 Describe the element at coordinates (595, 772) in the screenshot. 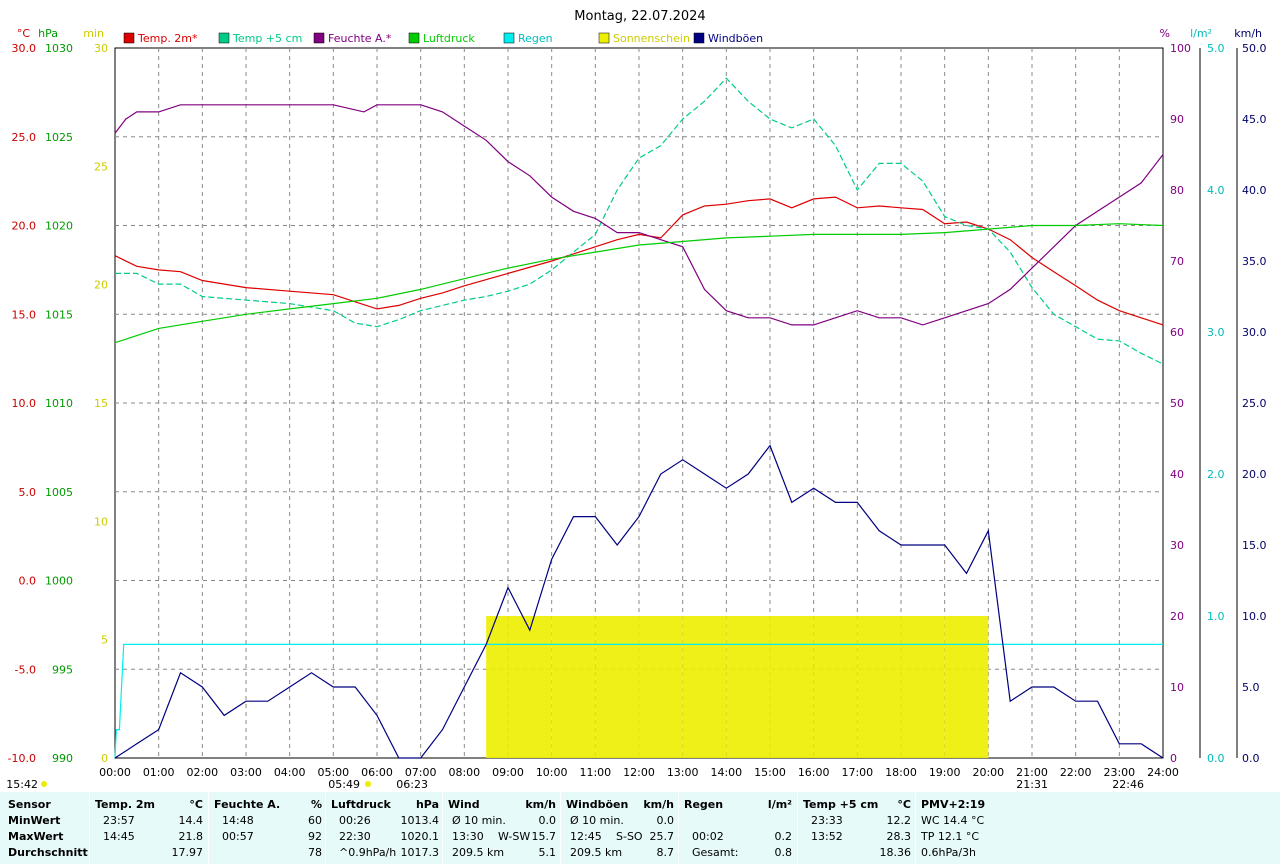

I see `x-tick-label: 11:00` at that location.